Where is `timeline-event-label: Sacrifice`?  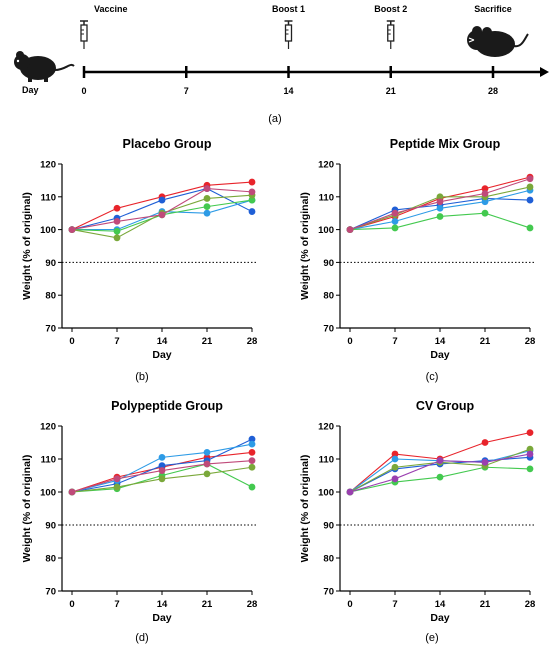
timeline-event-label: Sacrifice is located at coordinates (493, 9).